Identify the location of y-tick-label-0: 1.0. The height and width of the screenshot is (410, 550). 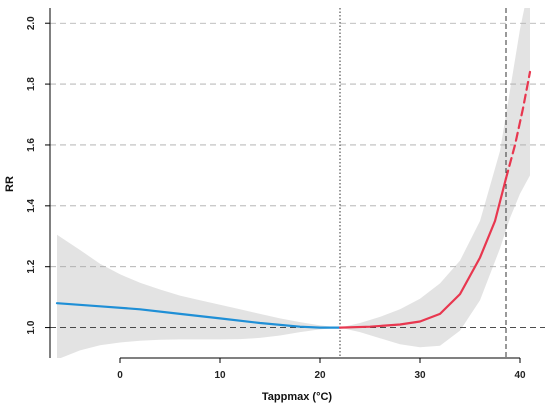
(31, 327).